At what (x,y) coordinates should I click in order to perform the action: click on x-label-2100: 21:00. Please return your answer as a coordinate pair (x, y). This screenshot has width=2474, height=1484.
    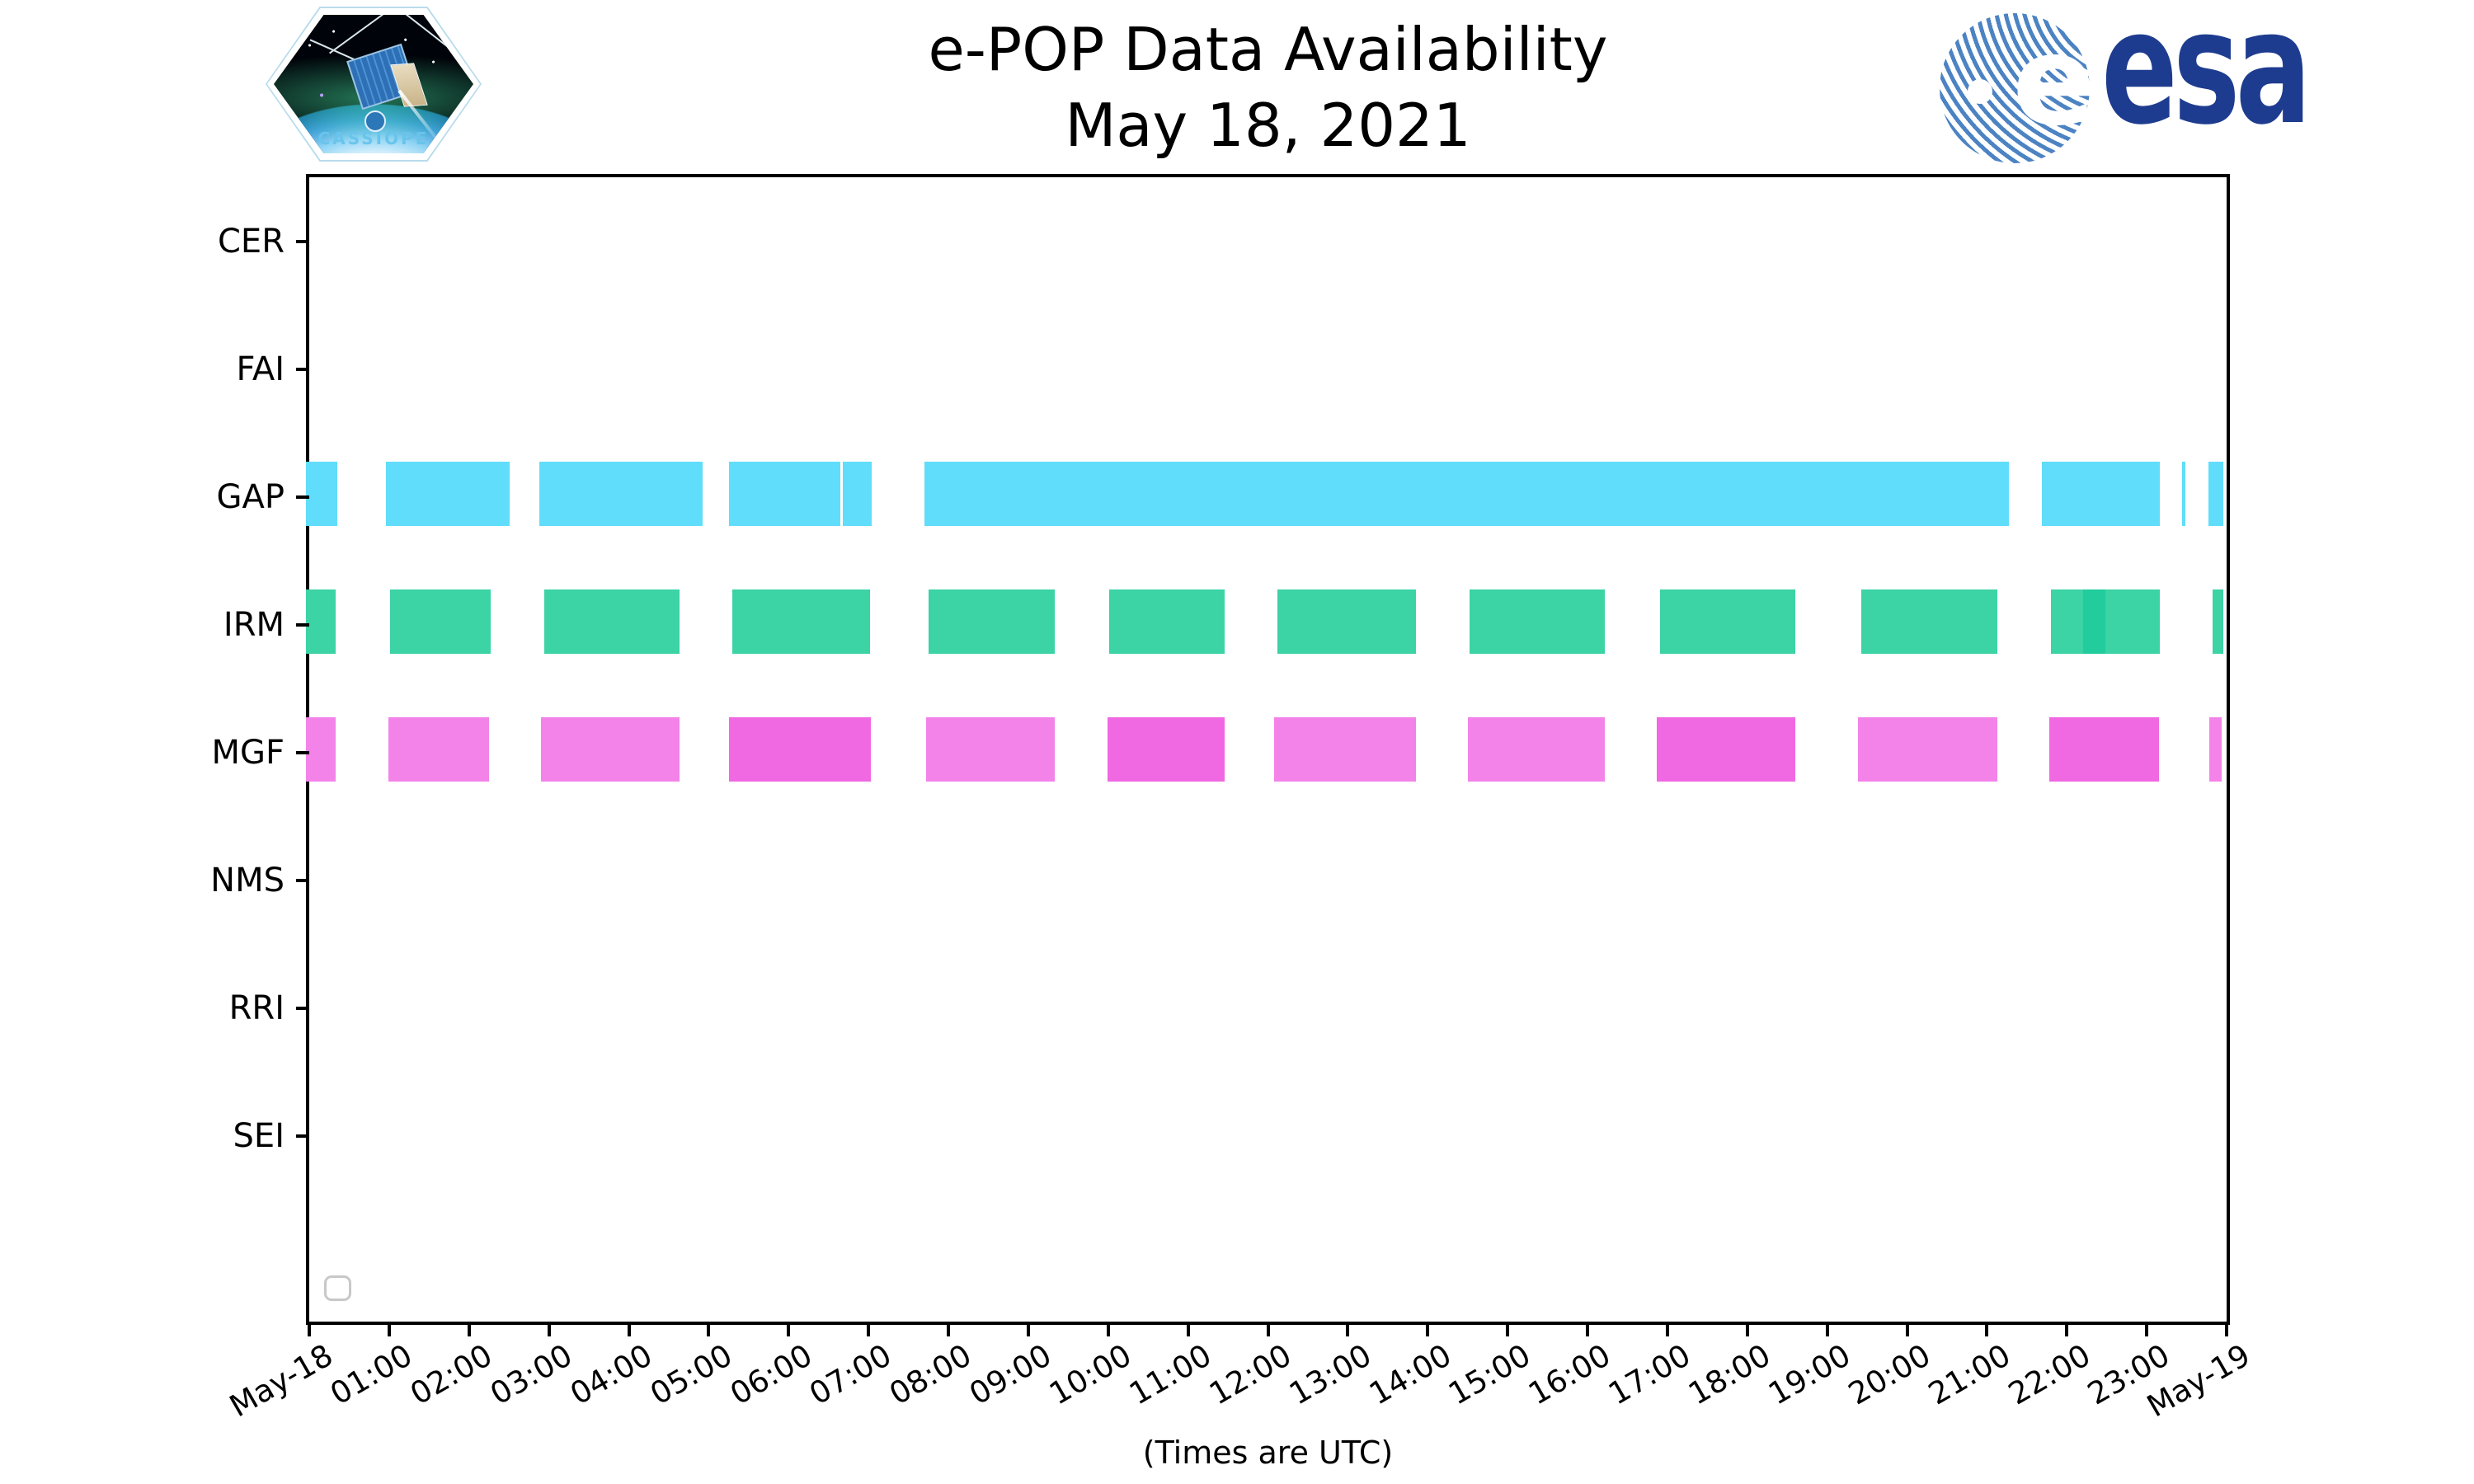
    Looking at the image, I should click on (1969, 1374).